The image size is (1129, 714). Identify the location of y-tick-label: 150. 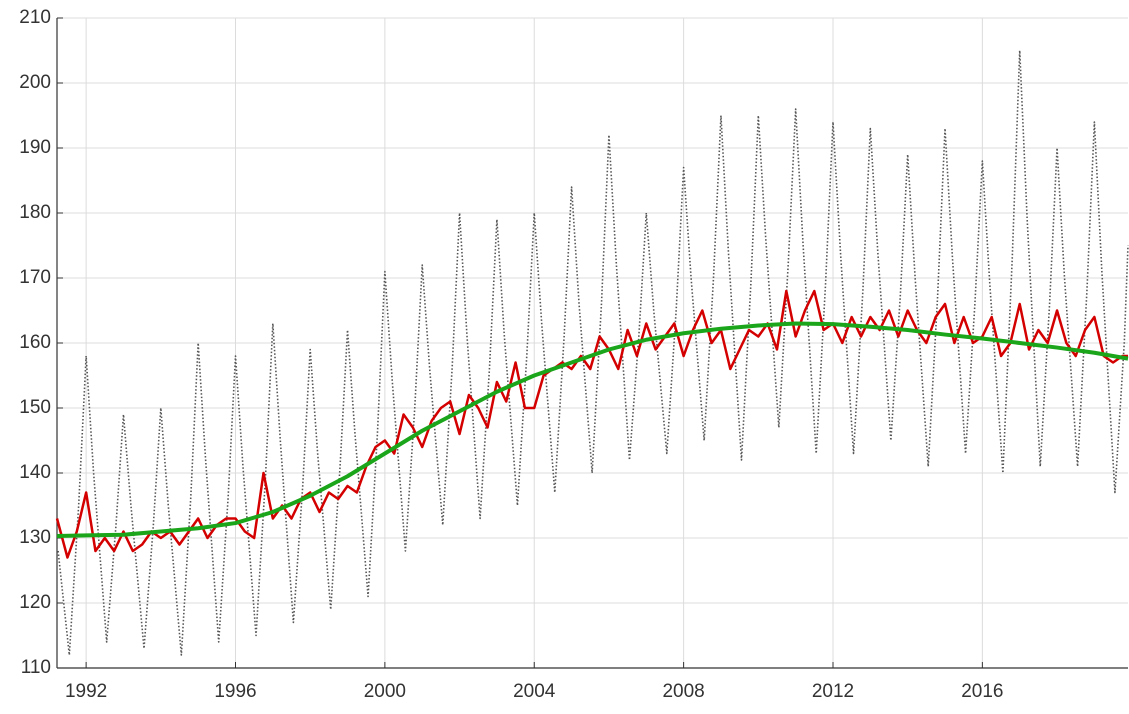
(35, 407).